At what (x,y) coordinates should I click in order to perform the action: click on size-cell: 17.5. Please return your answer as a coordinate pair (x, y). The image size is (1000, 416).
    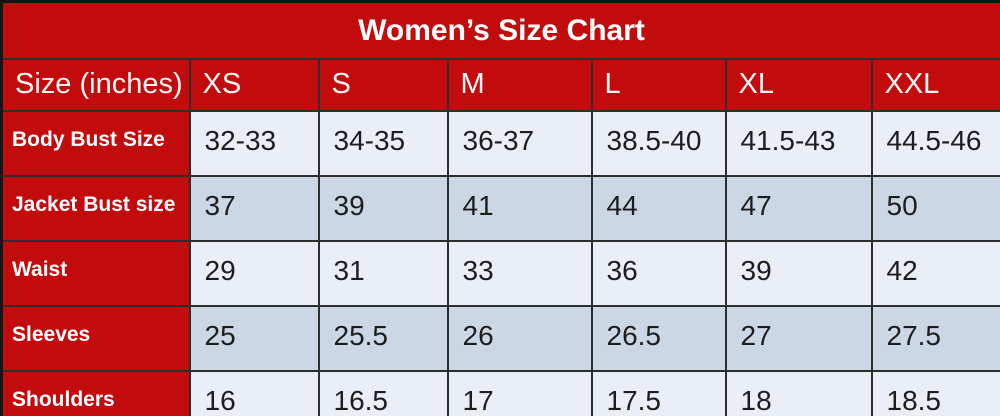
    Looking at the image, I should click on (658, 393).